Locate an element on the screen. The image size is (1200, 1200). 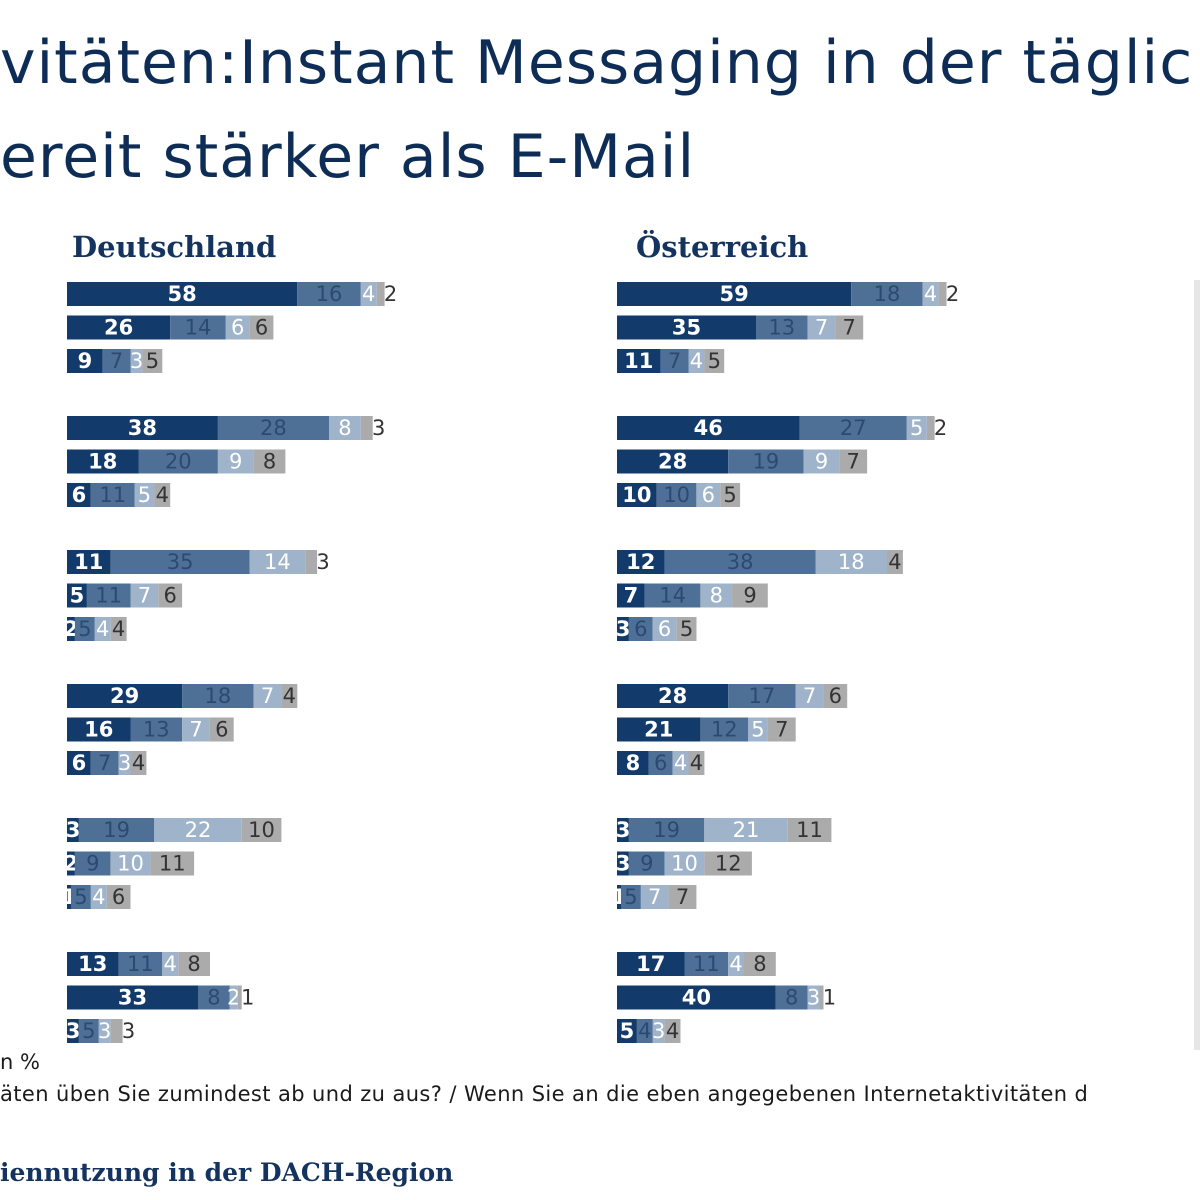
bar-data-label: 58 is located at coordinates (181, 294).